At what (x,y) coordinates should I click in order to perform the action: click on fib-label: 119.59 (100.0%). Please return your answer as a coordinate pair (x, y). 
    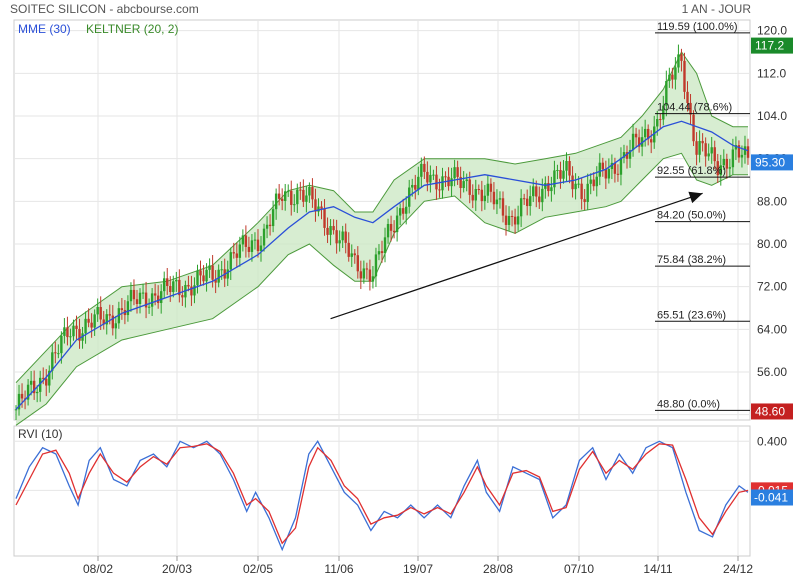
    Looking at the image, I should click on (697, 27).